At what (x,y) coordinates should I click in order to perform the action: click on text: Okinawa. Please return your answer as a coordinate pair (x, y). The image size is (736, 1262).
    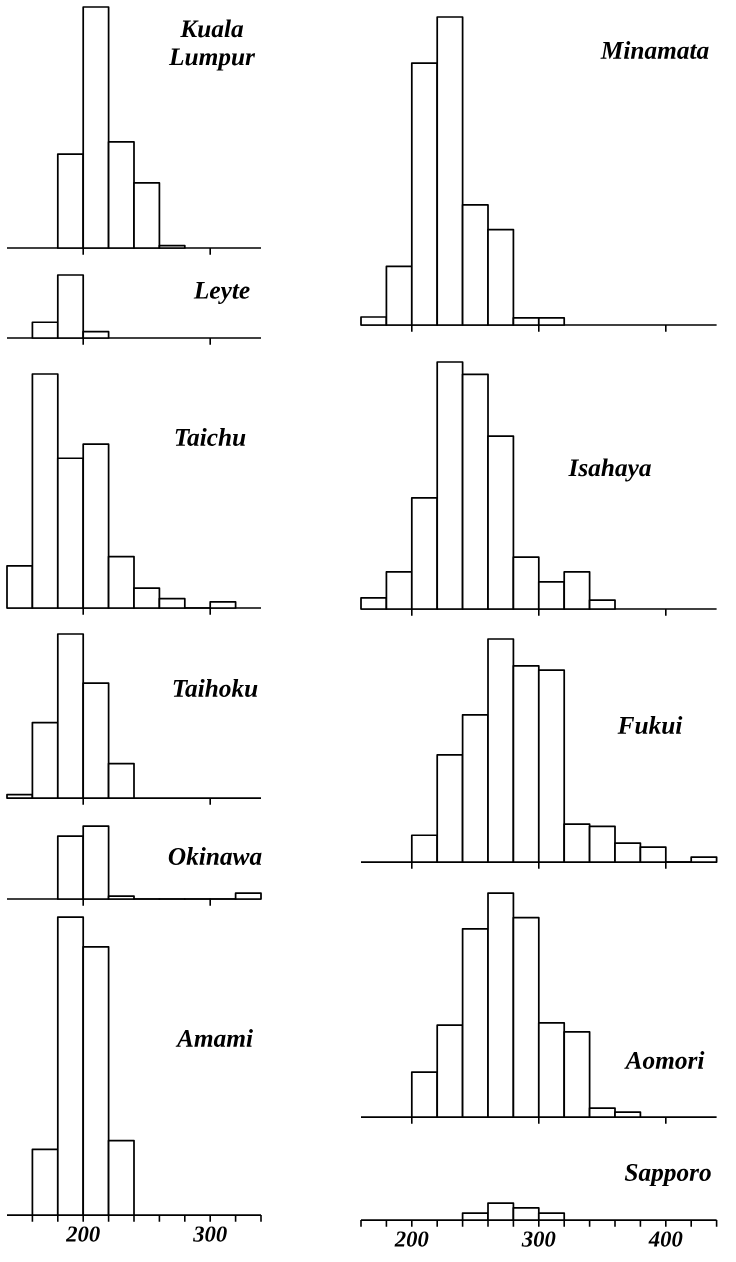
    Looking at the image, I should click on (215, 856).